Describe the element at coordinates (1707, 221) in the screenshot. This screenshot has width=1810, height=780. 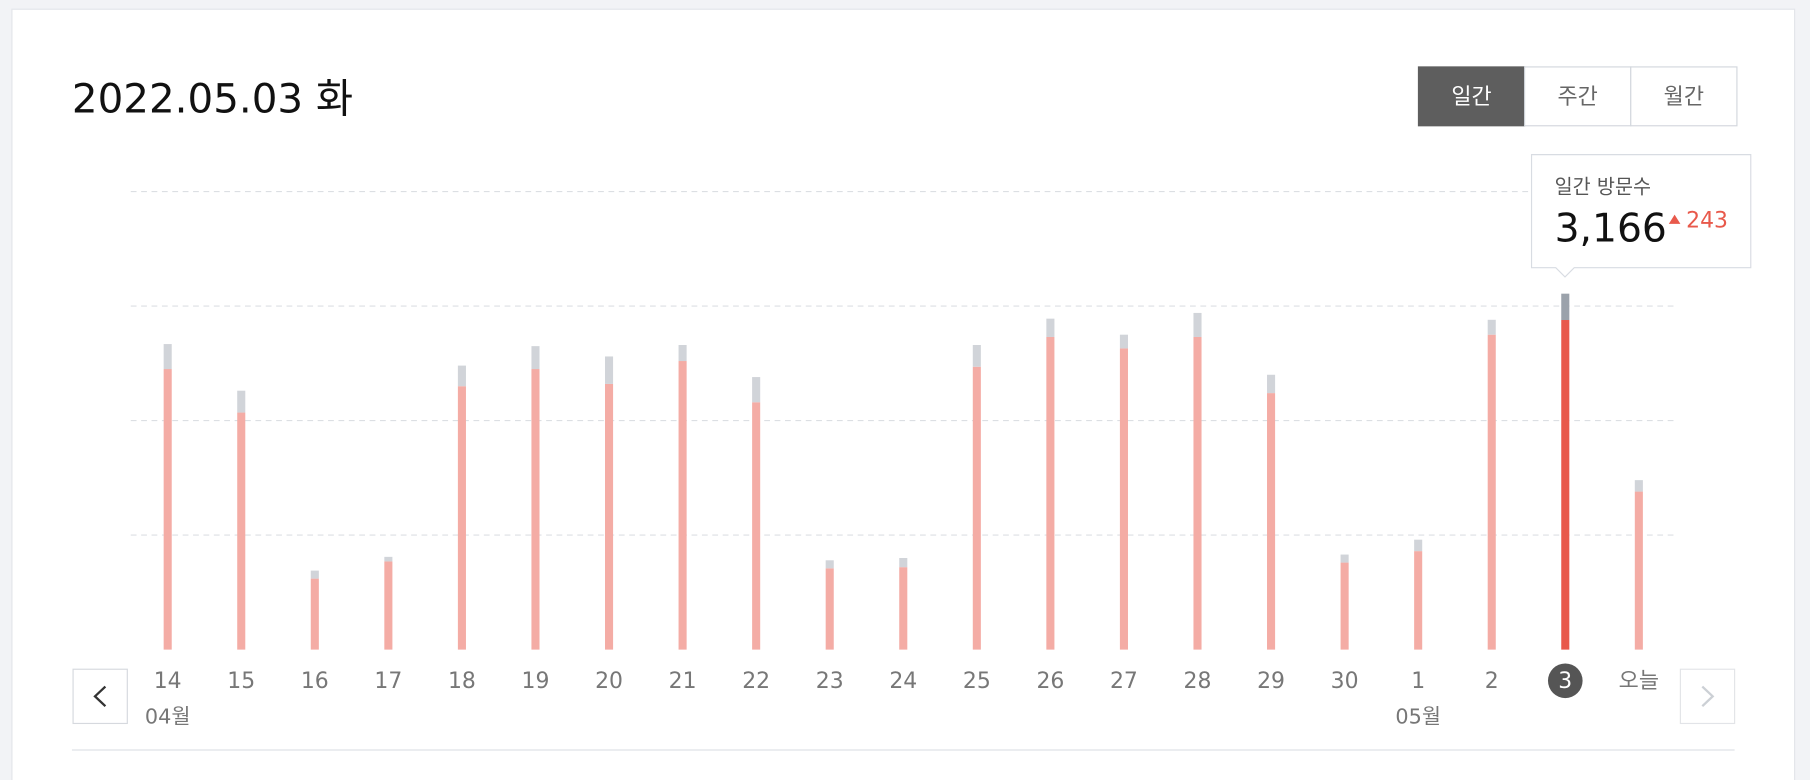
I see `tooltip-change: 243` at that location.